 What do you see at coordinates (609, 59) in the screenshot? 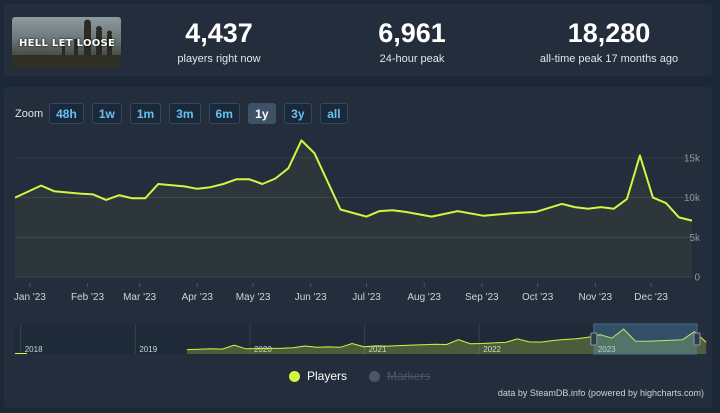
I see `stat-label: all-time peak 17 months ago` at bounding box center [609, 59].